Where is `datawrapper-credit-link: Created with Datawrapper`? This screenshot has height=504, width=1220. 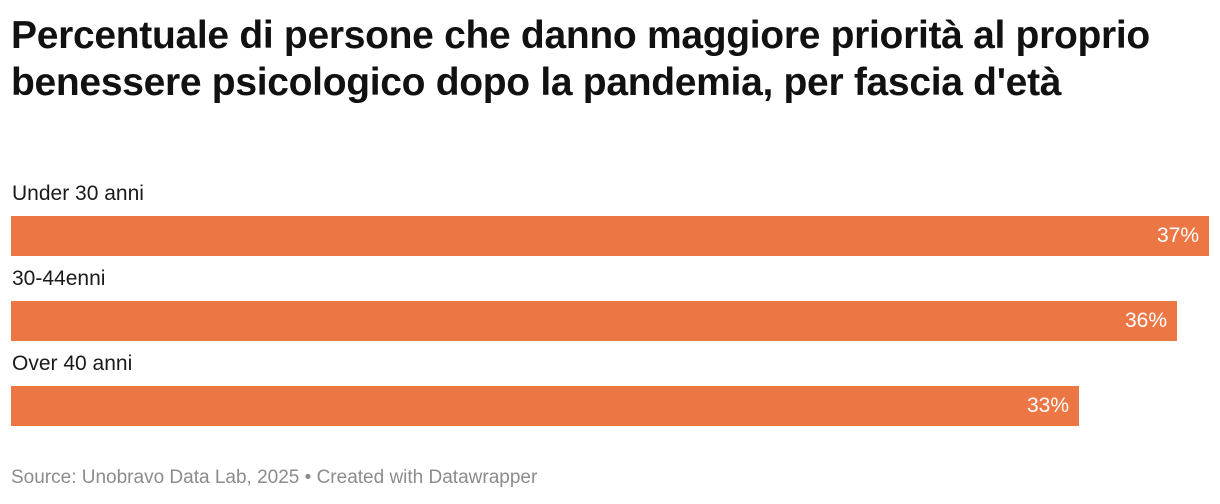
datawrapper-credit-link: Created with Datawrapper is located at coordinates (427, 477).